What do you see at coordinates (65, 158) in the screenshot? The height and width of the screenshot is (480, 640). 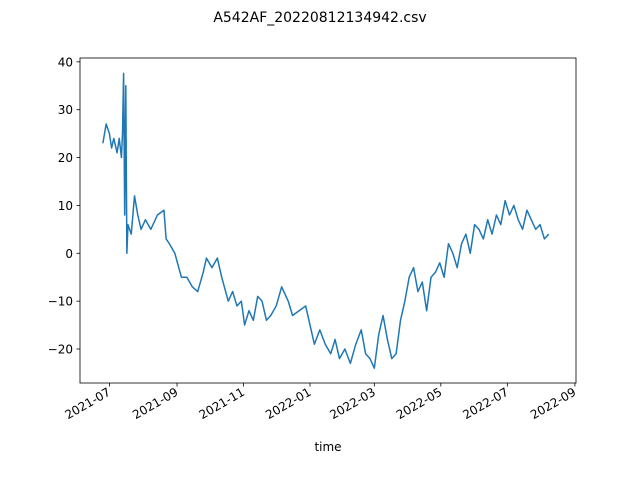 I see `y-tick-label: 20` at bounding box center [65, 158].